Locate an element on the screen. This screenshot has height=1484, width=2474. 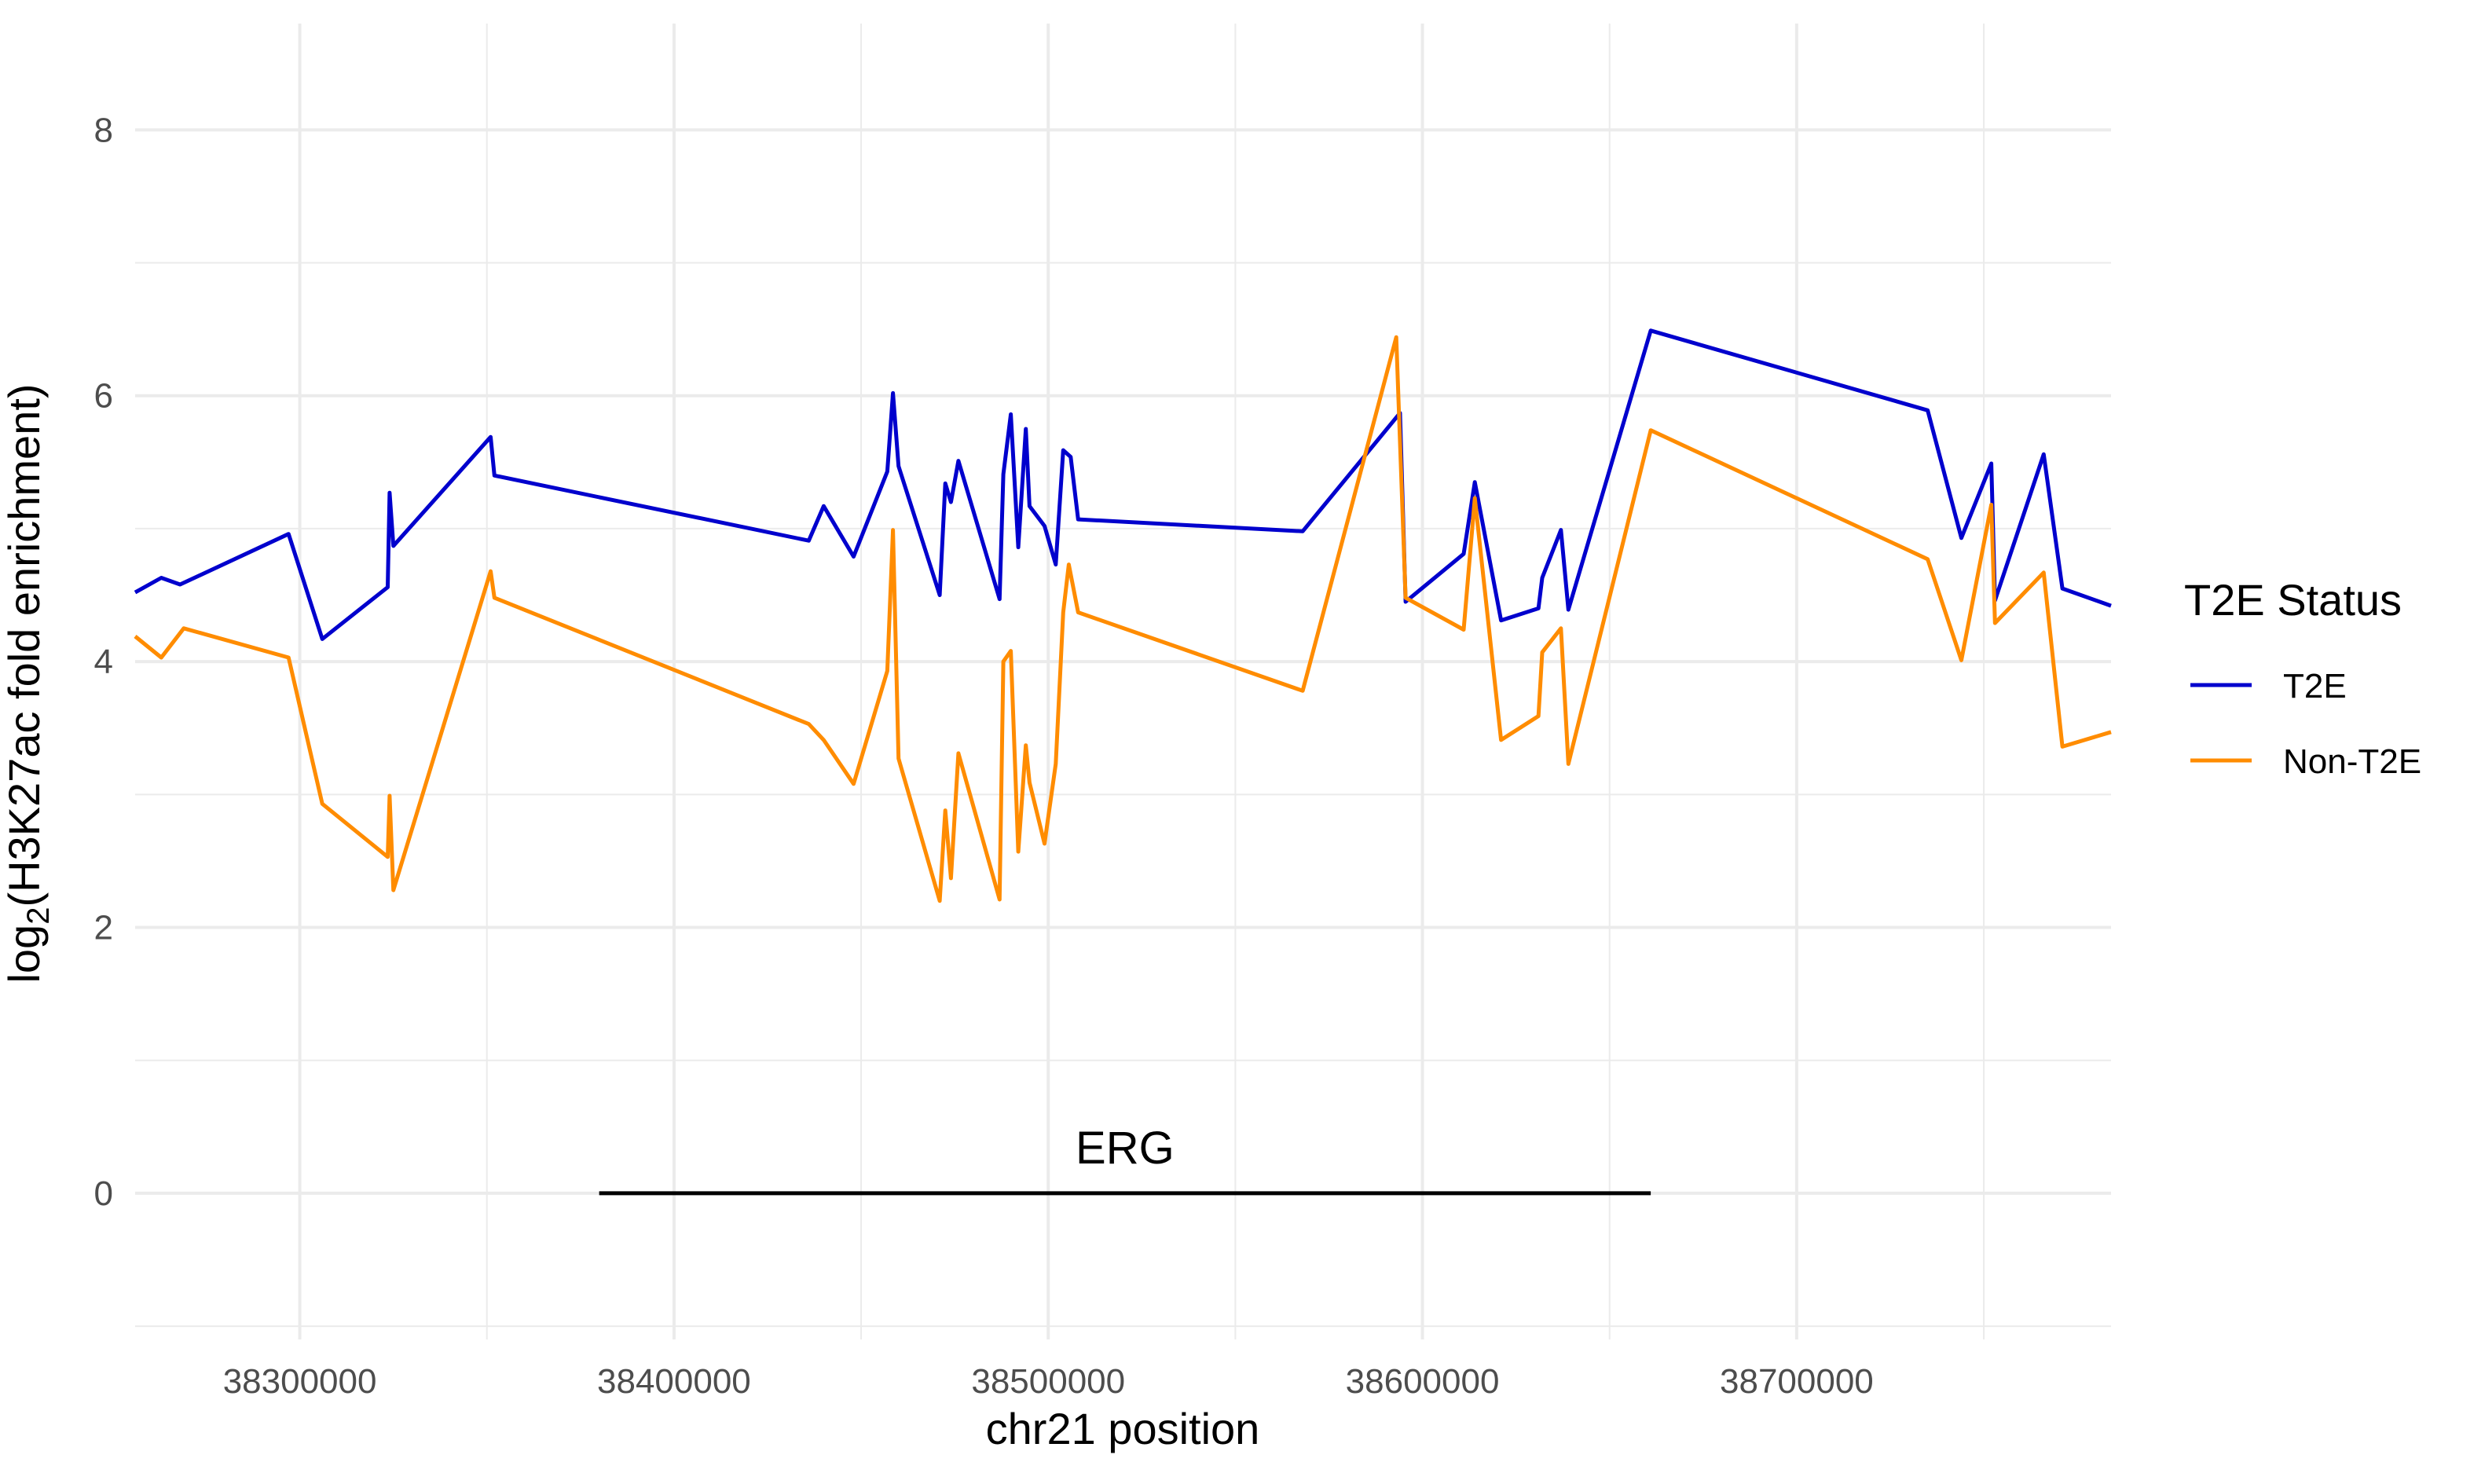
legend-label: T2E is located at coordinates (2315, 686).